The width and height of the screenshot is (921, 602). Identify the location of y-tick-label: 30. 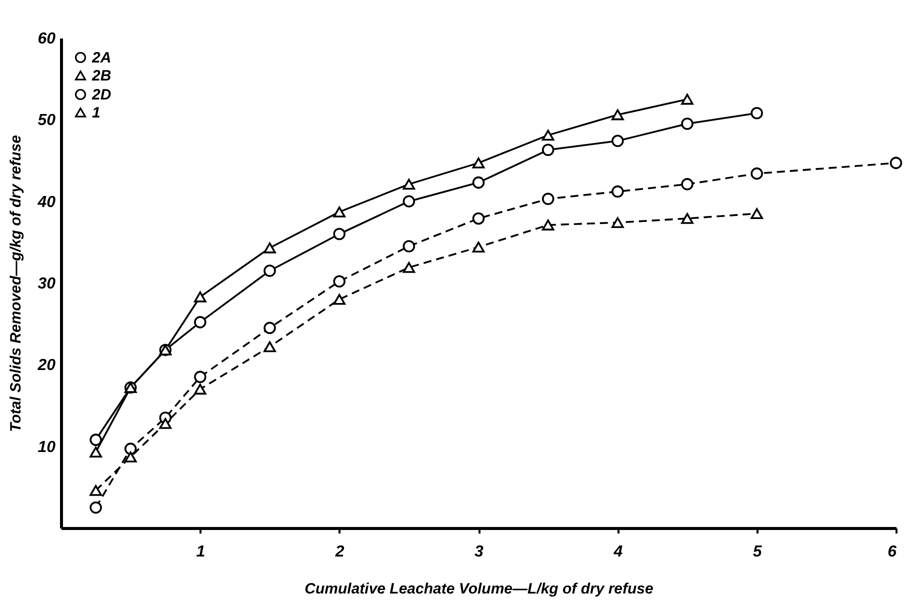
(47, 284).